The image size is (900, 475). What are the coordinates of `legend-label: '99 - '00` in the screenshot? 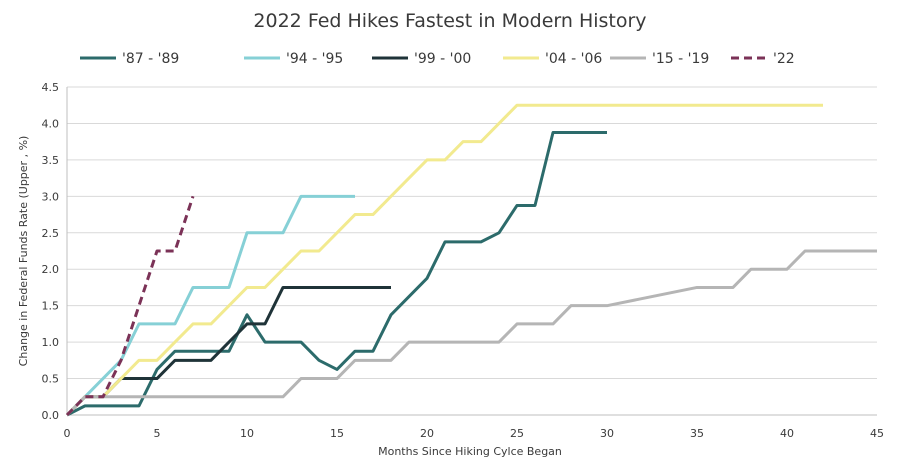 It's located at (442, 59).